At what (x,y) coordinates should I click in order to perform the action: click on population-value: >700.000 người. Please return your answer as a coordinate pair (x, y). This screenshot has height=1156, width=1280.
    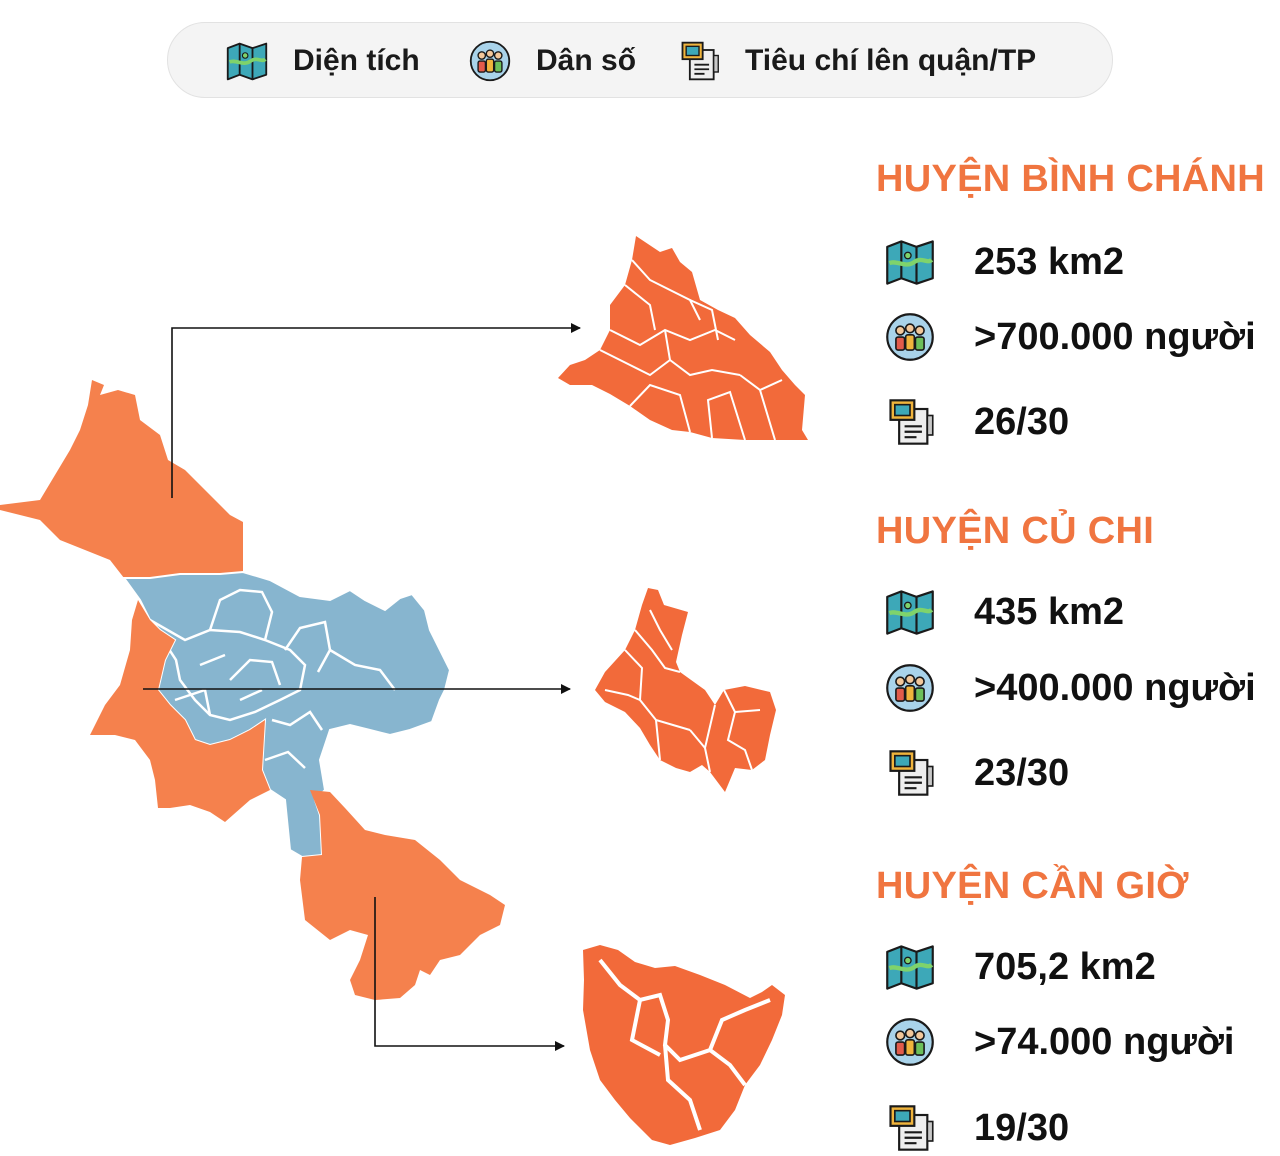
    Looking at the image, I should click on (1115, 336).